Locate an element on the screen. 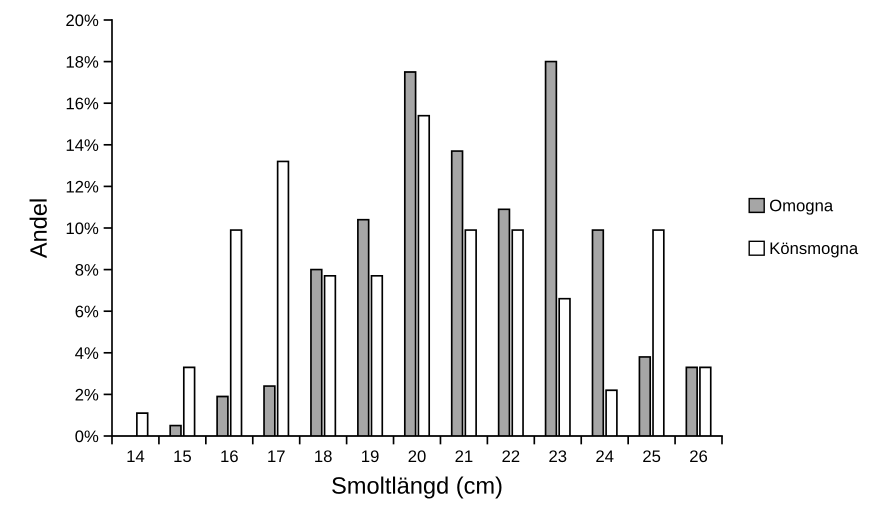 This screenshot has width=894, height=522. x-axis-title: Smoltlängd (cm) is located at coordinates (417, 487).